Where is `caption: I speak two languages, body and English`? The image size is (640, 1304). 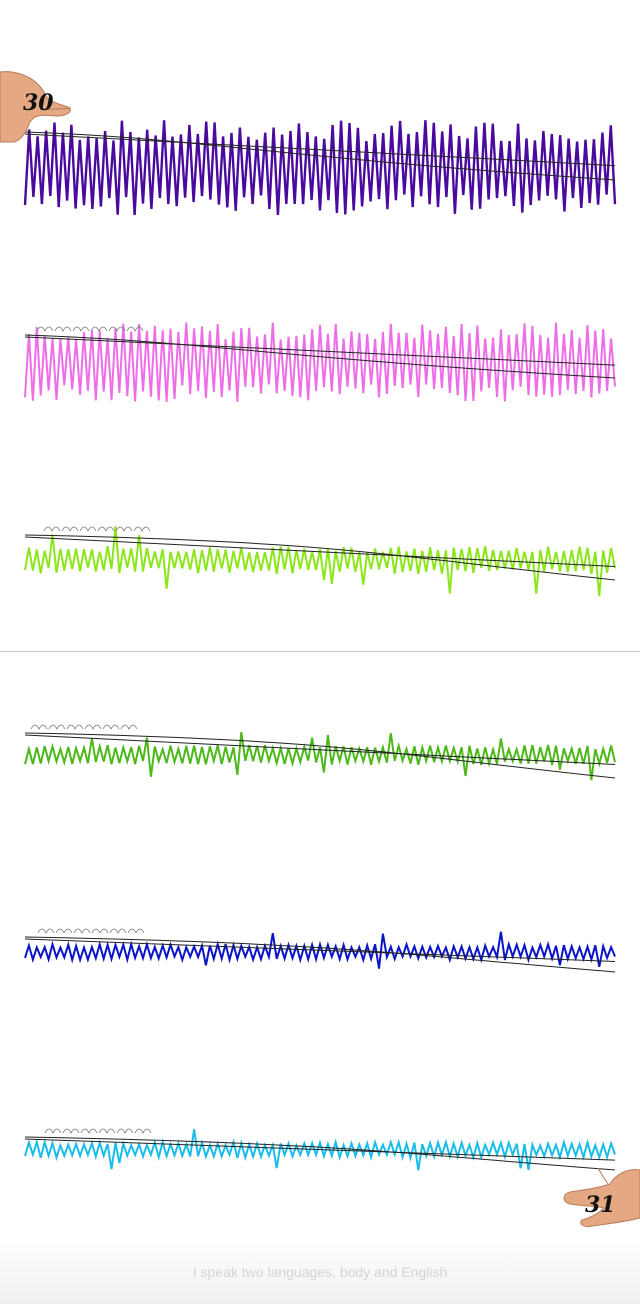
caption: I speak two languages, body and English is located at coordinates (320, 1272).